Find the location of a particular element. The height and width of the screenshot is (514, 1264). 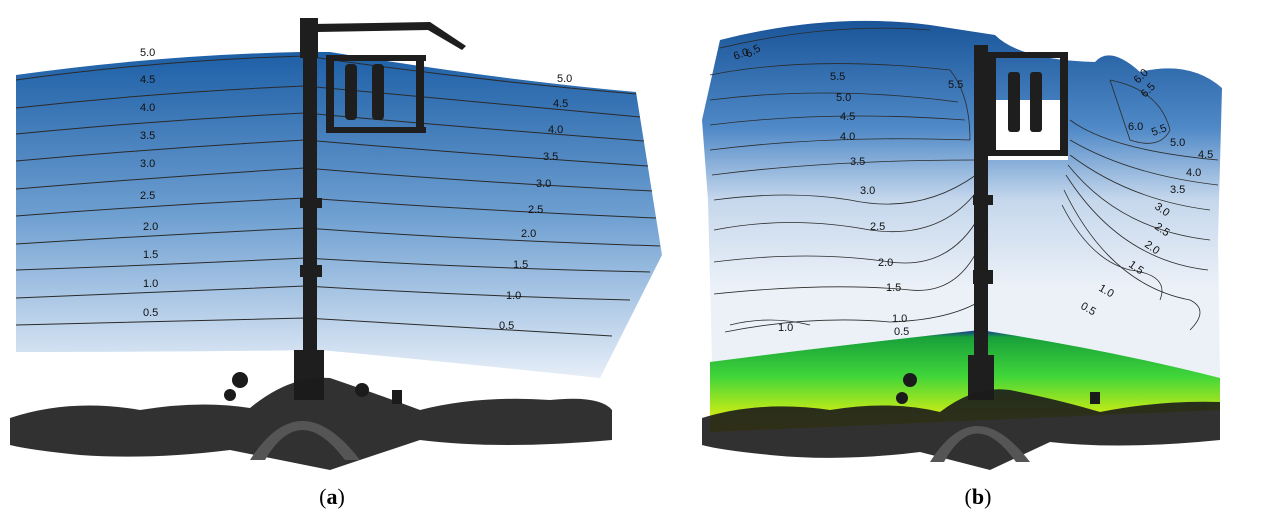

contour-labels-left-a: 5.0 4.5 4.0 3.5 3.0 2.5 2.0 1.5 1.0 0.5 is located at coordinates (149, 183).